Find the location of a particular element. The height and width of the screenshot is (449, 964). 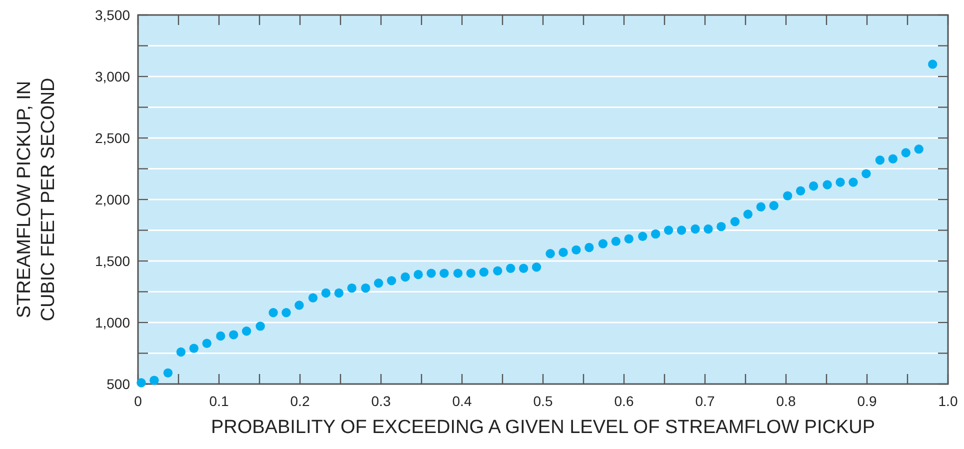

y-tick-label: 1,000 is located at coordinates (112, 322).